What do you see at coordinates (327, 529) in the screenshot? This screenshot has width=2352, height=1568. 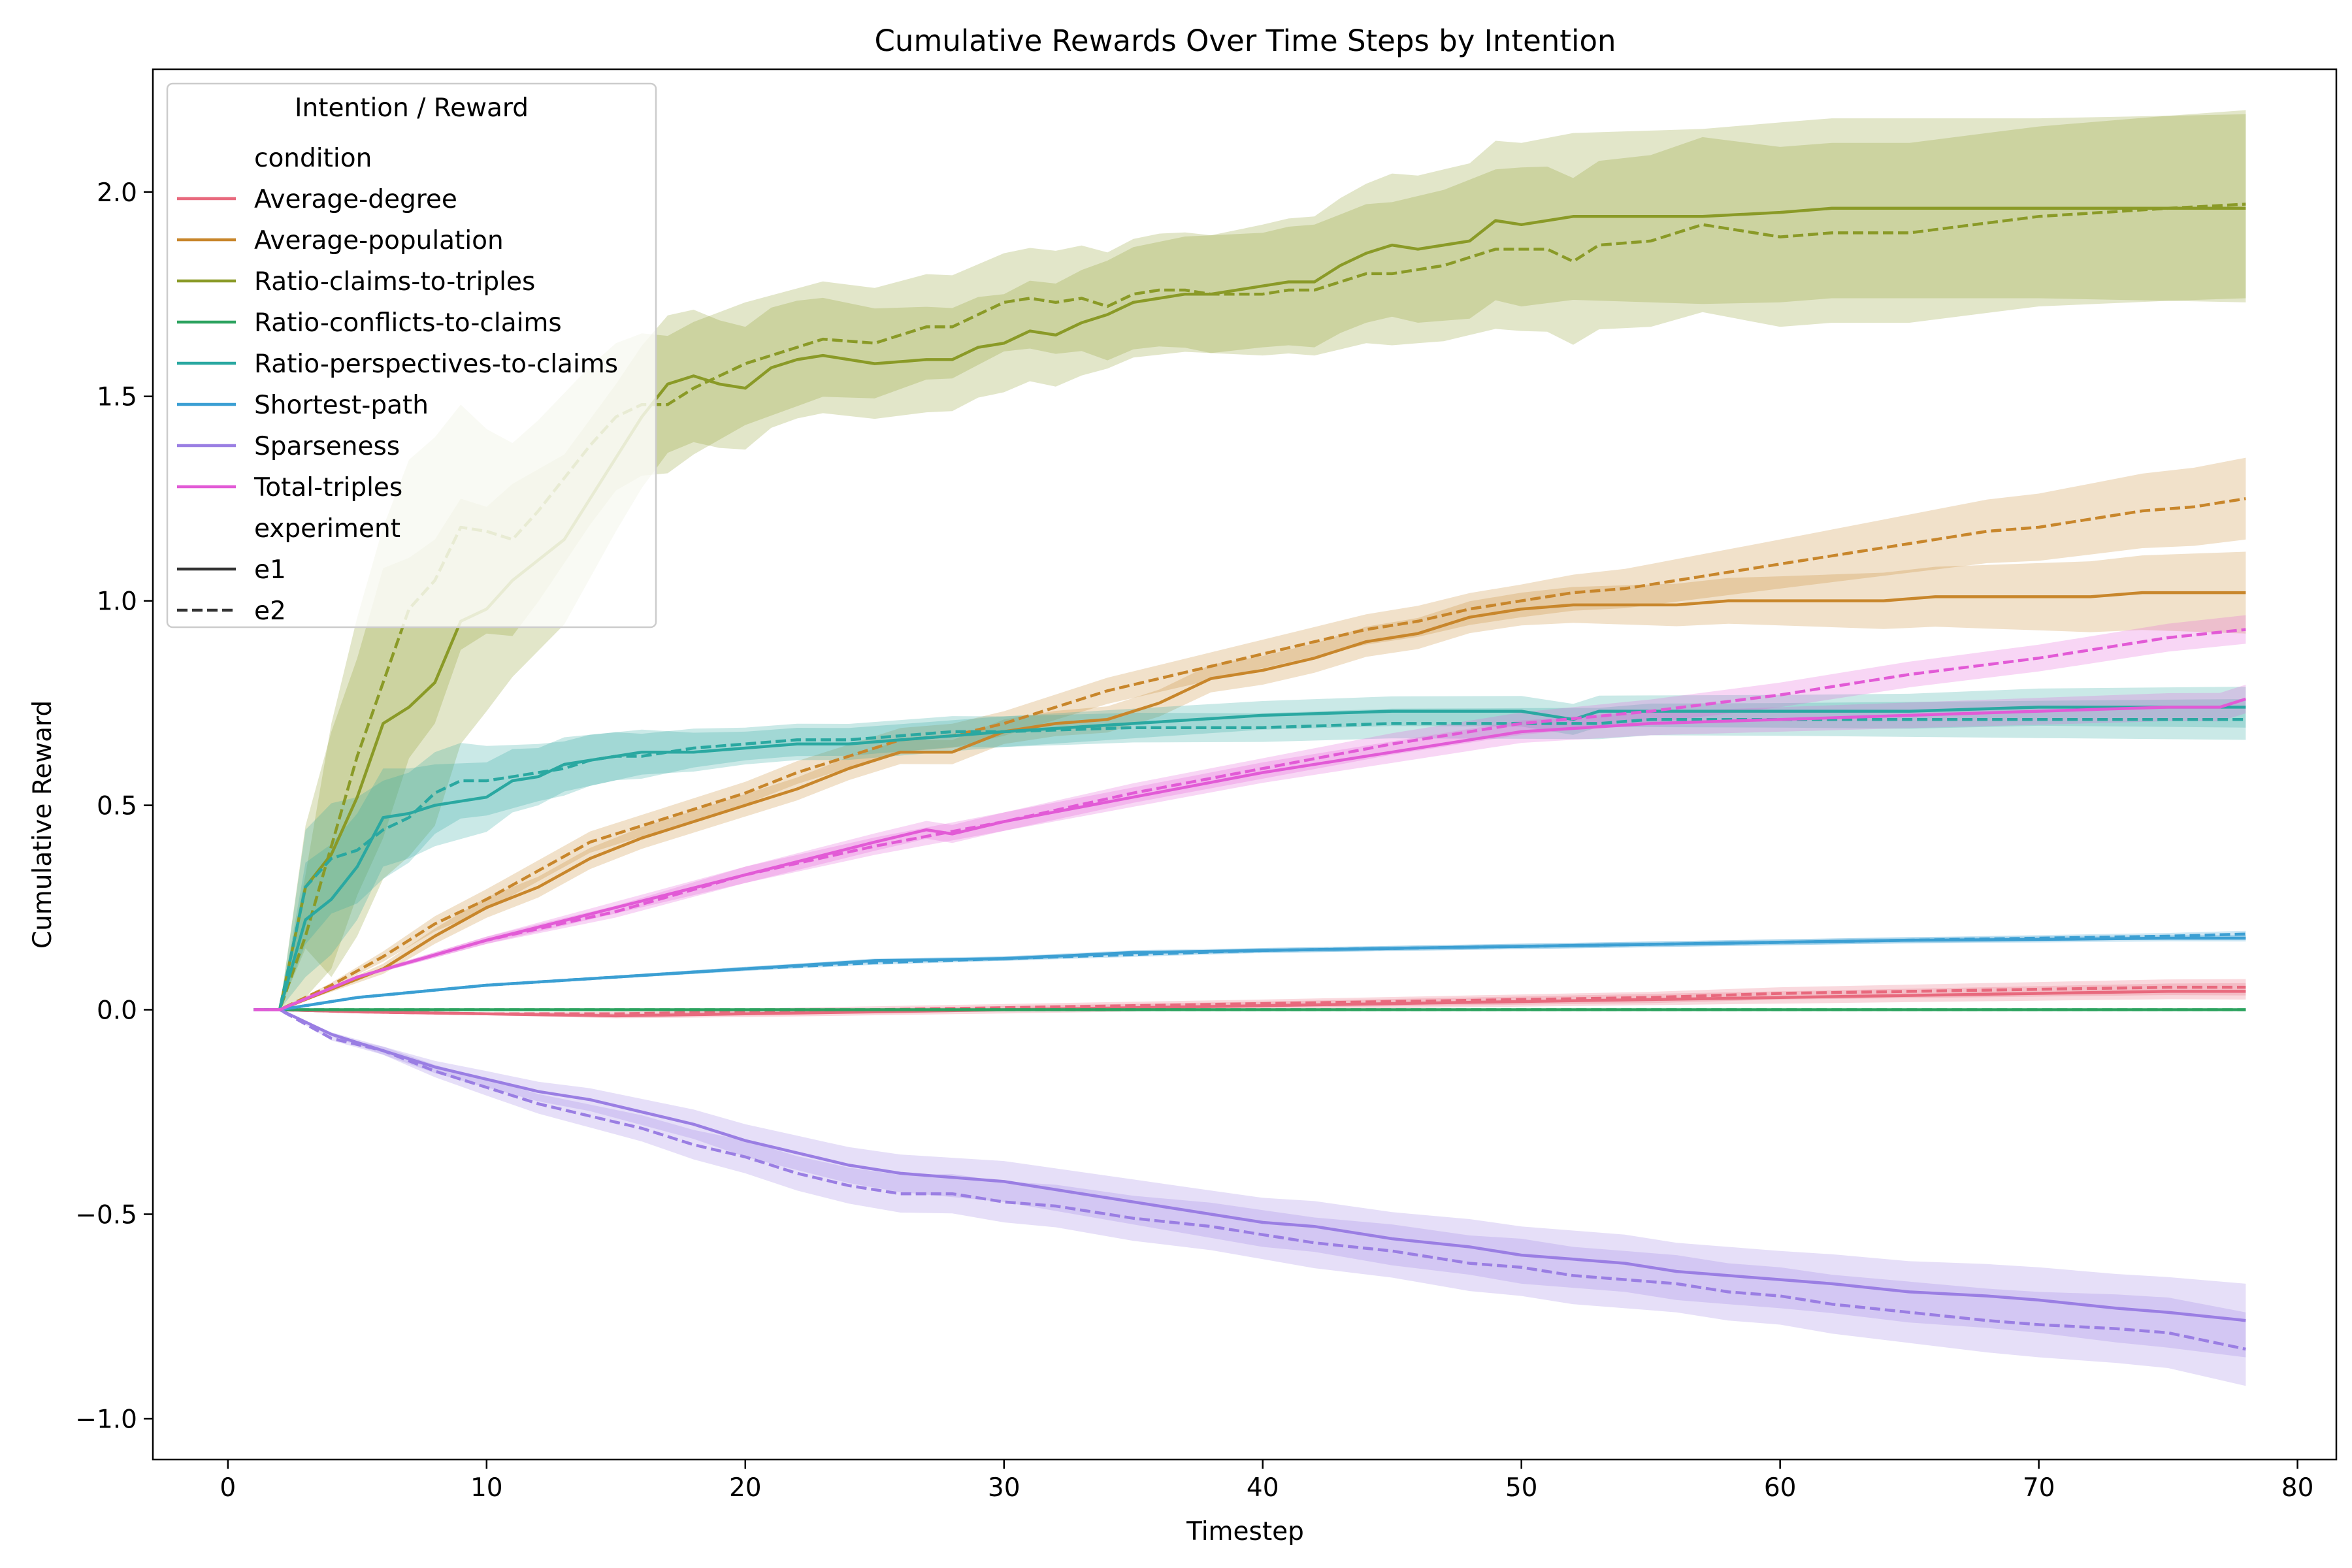 I see `legend-experiment-header: experiment` at bounding box center [327, 529].